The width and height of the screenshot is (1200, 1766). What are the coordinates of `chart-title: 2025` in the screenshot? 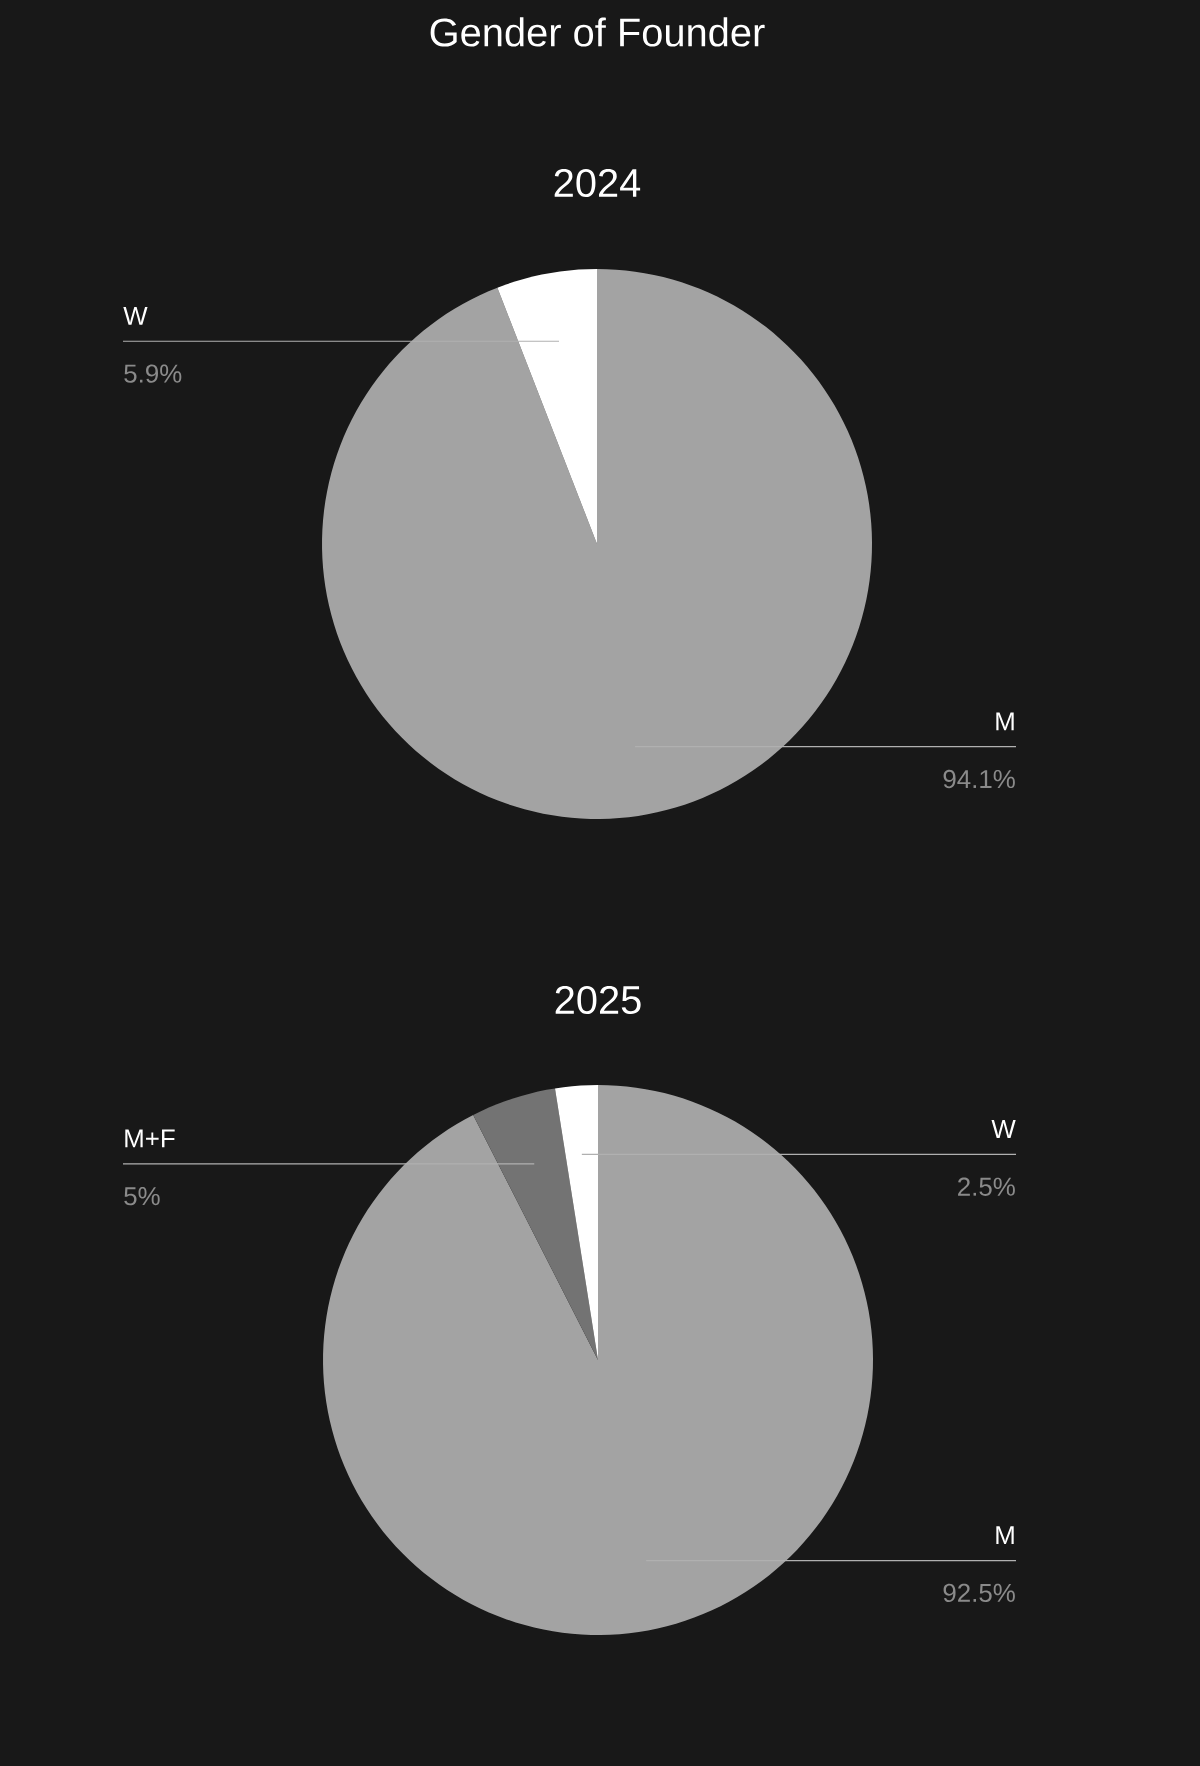 It's located at (598, 1000).